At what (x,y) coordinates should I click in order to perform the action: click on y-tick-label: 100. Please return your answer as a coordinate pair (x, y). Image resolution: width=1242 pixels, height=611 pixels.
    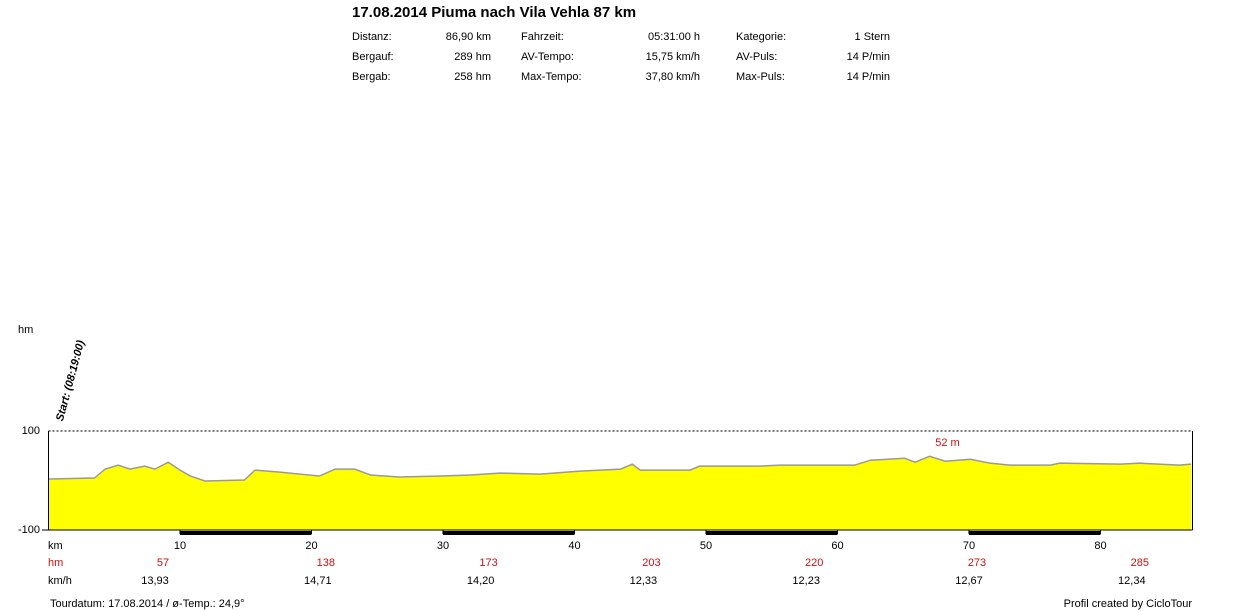
    Looking at the image, I should click on (31, 431).